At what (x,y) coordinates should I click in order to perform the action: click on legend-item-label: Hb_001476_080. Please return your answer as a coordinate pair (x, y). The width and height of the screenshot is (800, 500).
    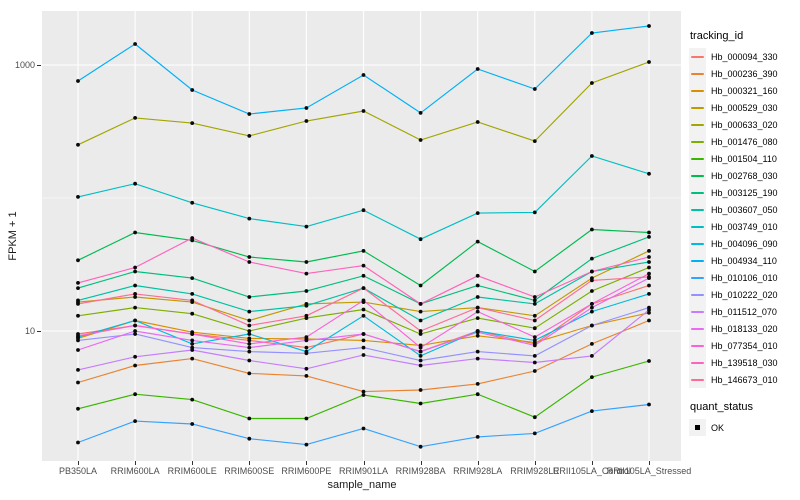
    Looking at the image, I should click on (744, 141).